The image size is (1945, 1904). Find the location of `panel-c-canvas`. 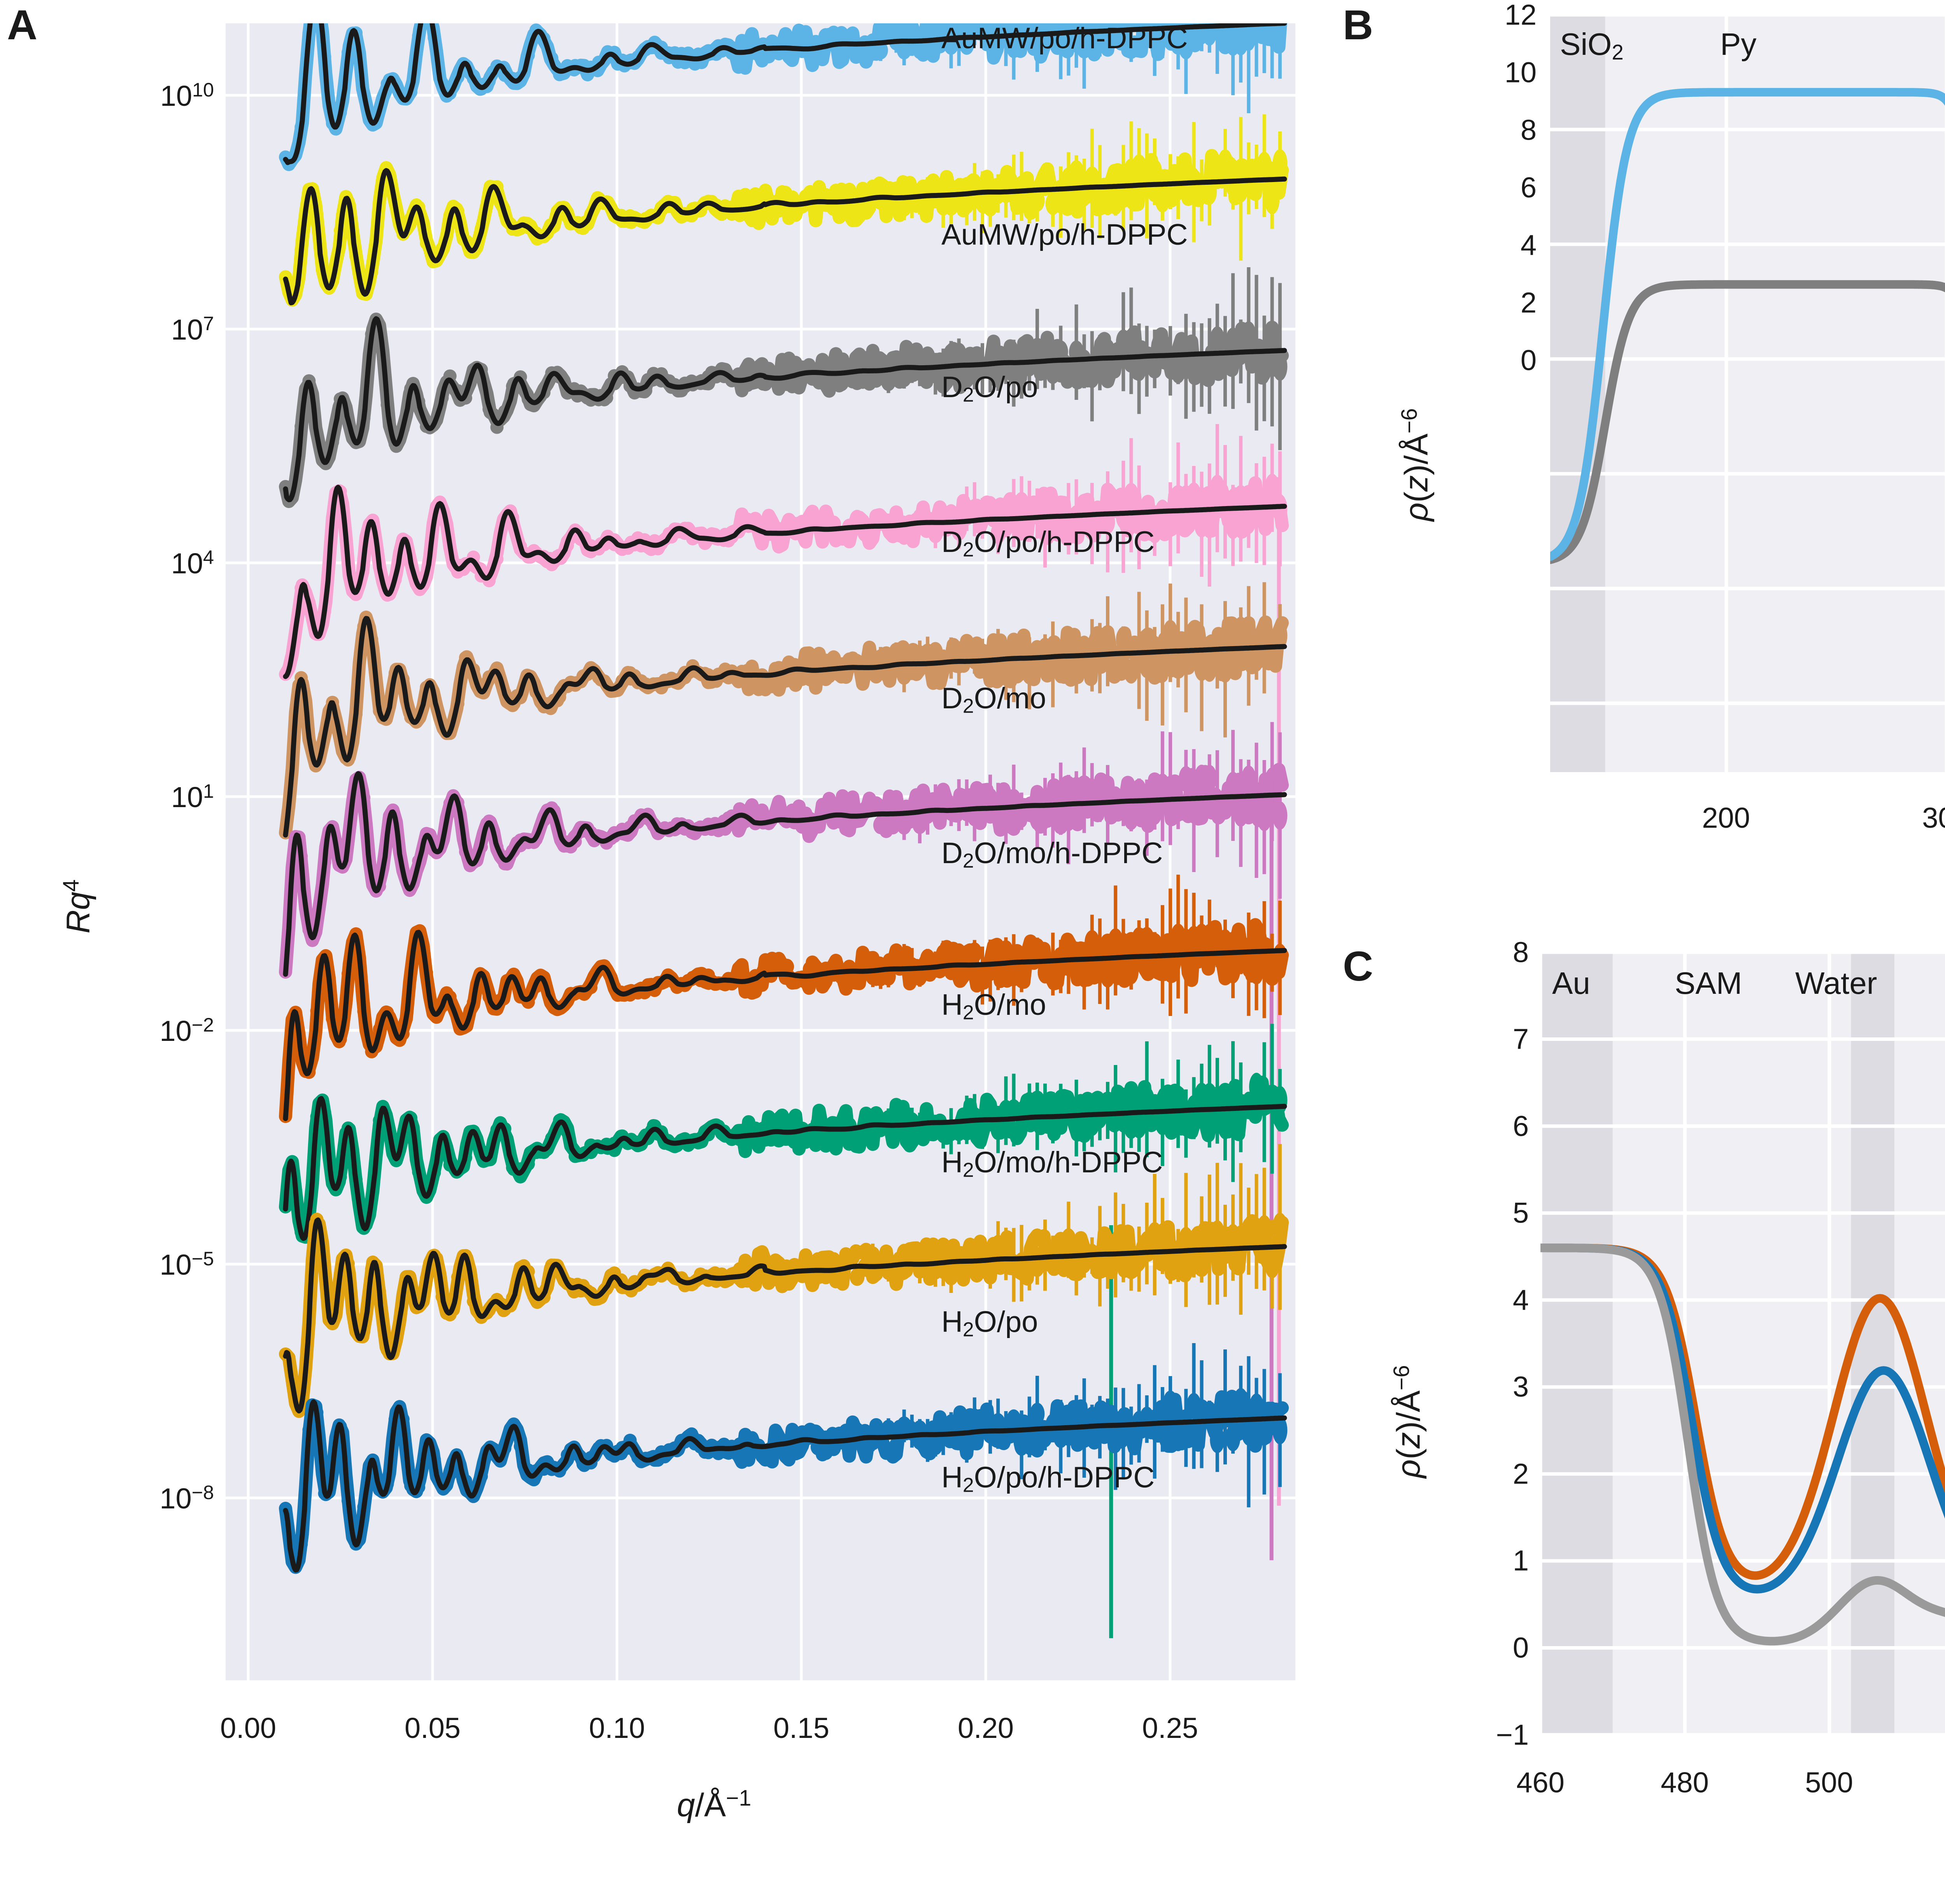

panel-c-canvas is located at coordinates (1742, 1343).